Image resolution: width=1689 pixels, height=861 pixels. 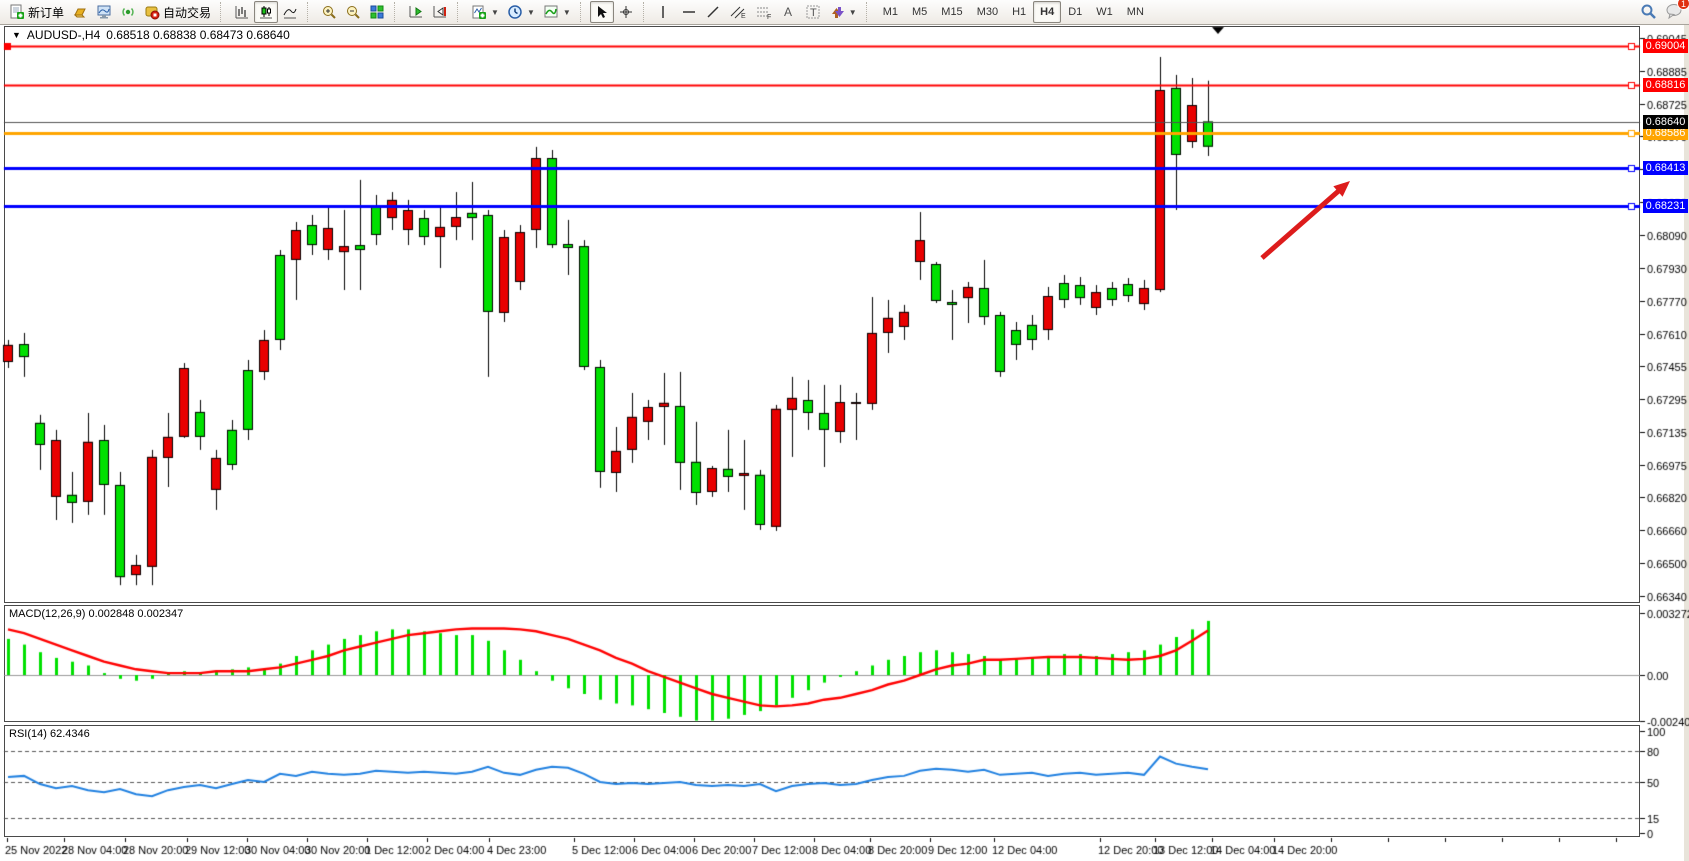 I want to click on price-line-badge: 0.68413, so click(x=1665, y=168).